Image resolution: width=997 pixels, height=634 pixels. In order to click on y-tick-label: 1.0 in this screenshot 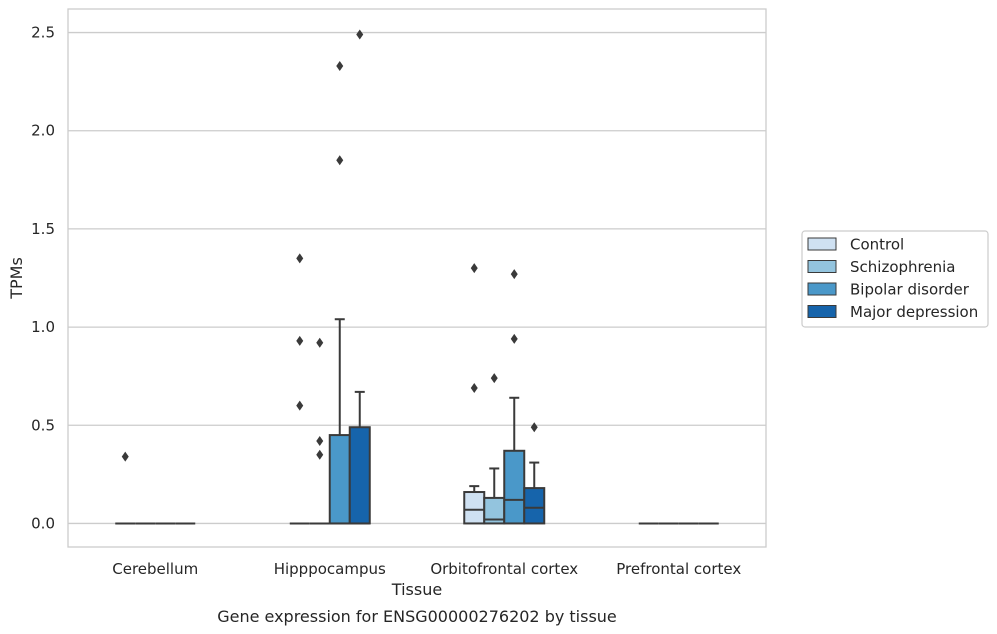, I will do `click(43, 327)`.